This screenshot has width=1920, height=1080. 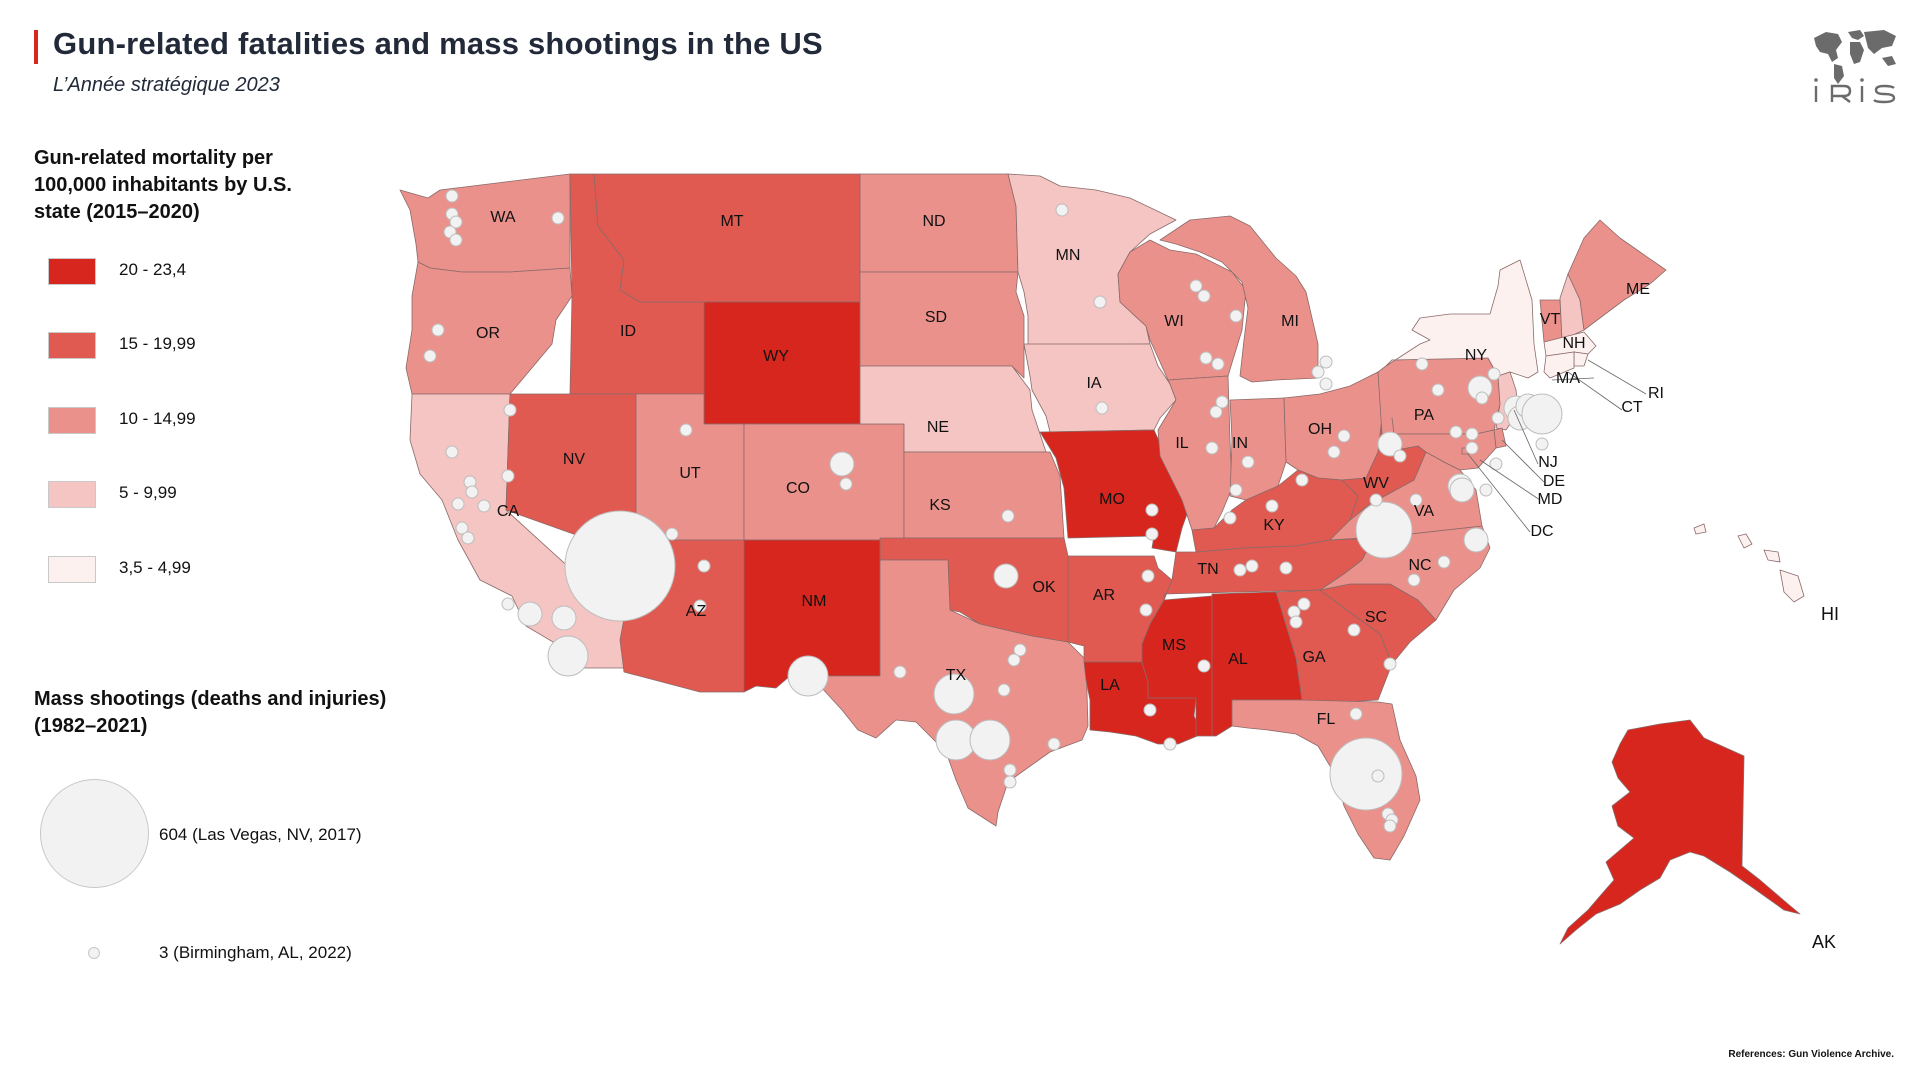 I want to click on state-label-ne: NE, so click(x=938, y=427).